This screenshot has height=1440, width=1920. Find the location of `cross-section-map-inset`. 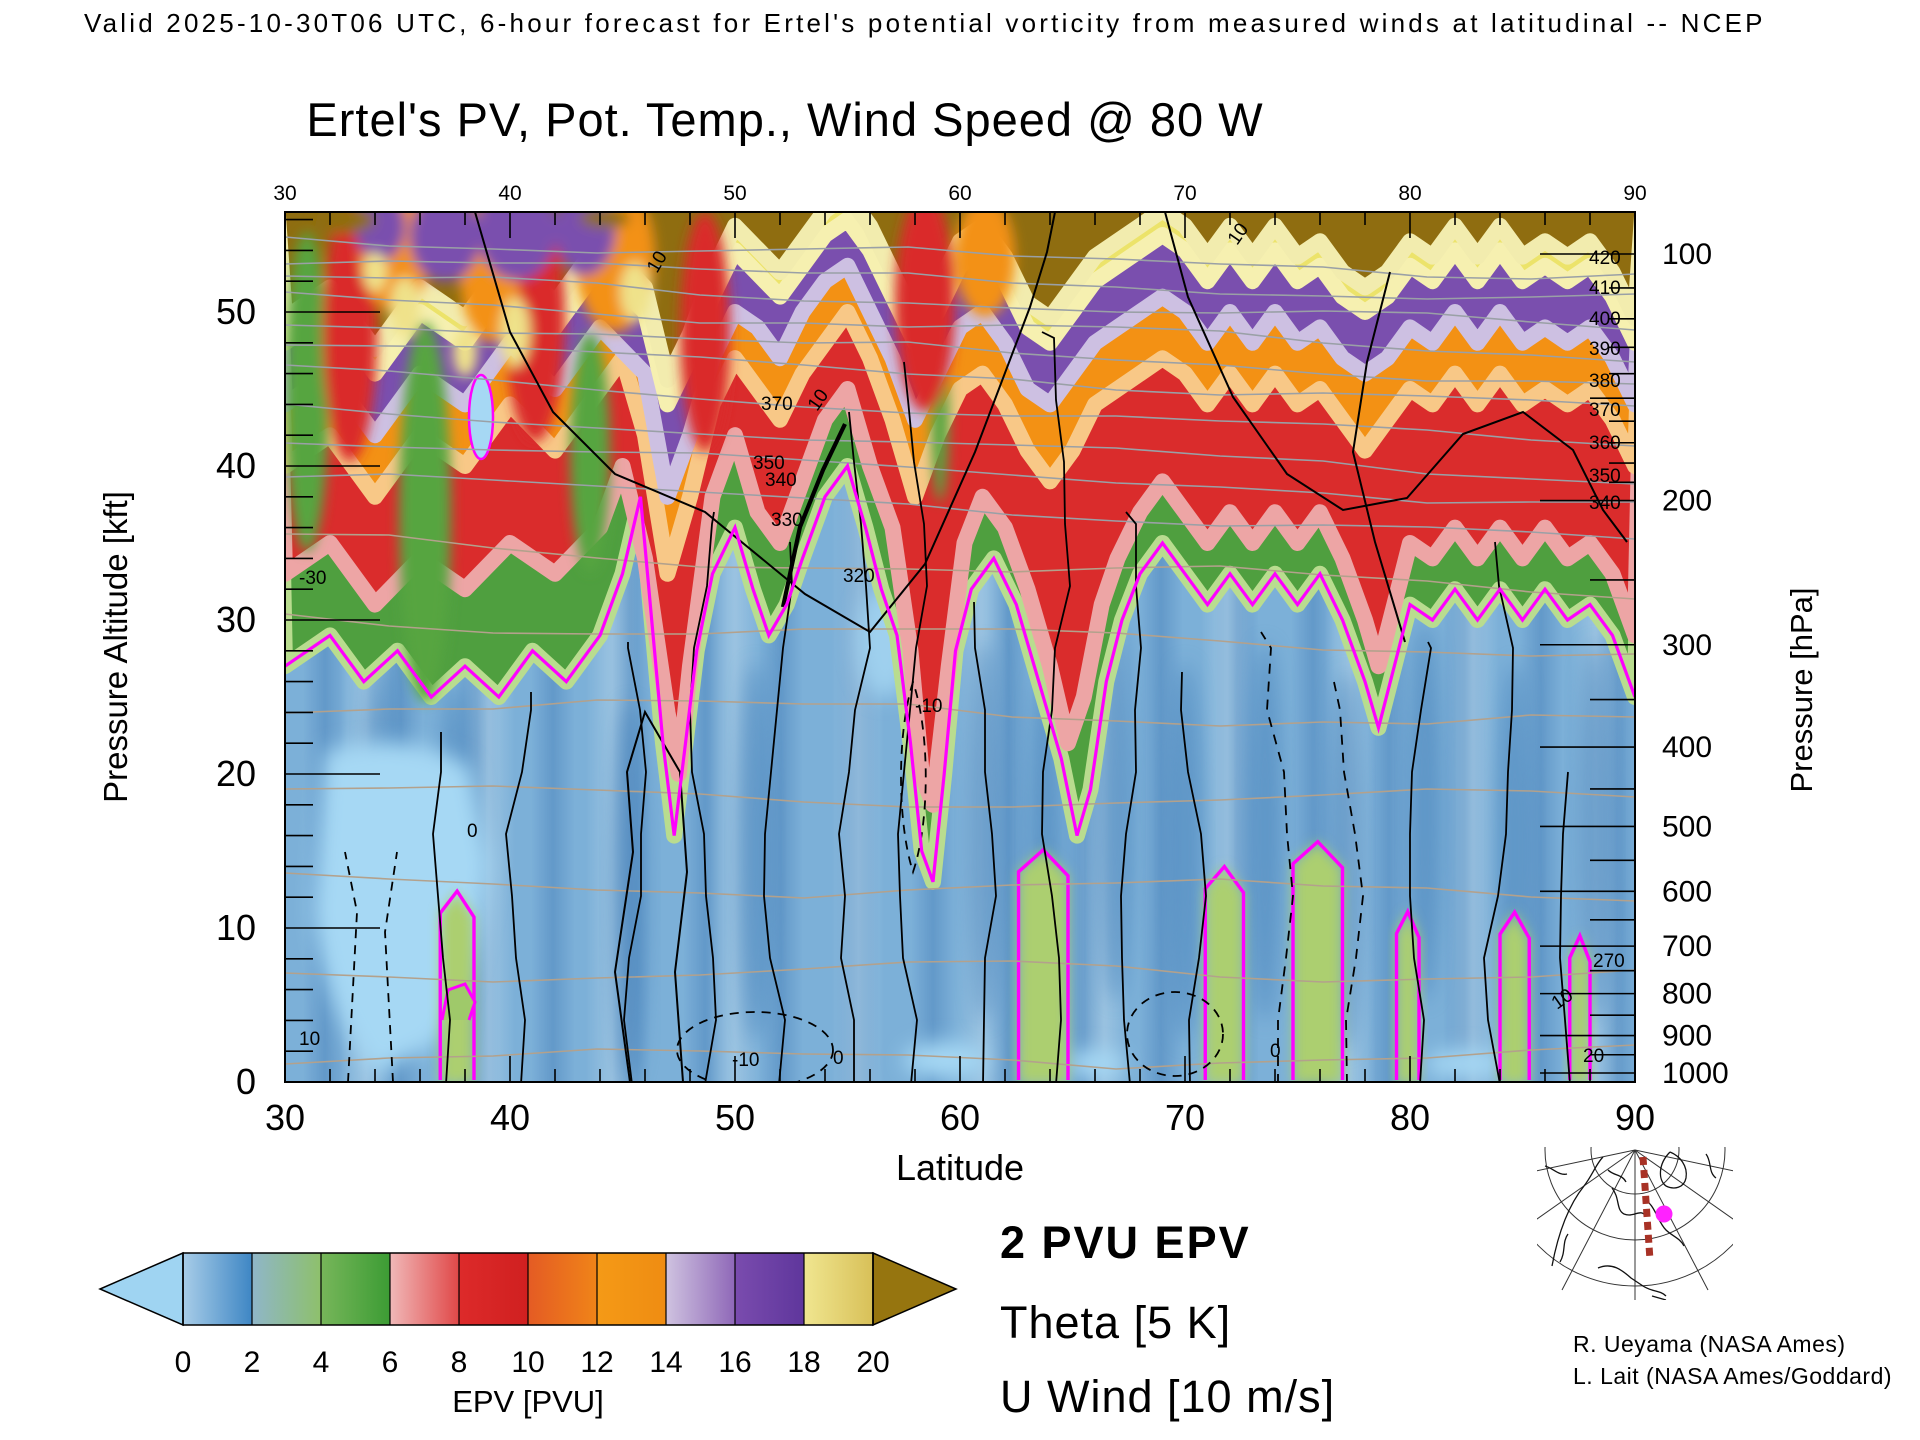

cross-section-map-inset is located at coordinates (1635, 1223).